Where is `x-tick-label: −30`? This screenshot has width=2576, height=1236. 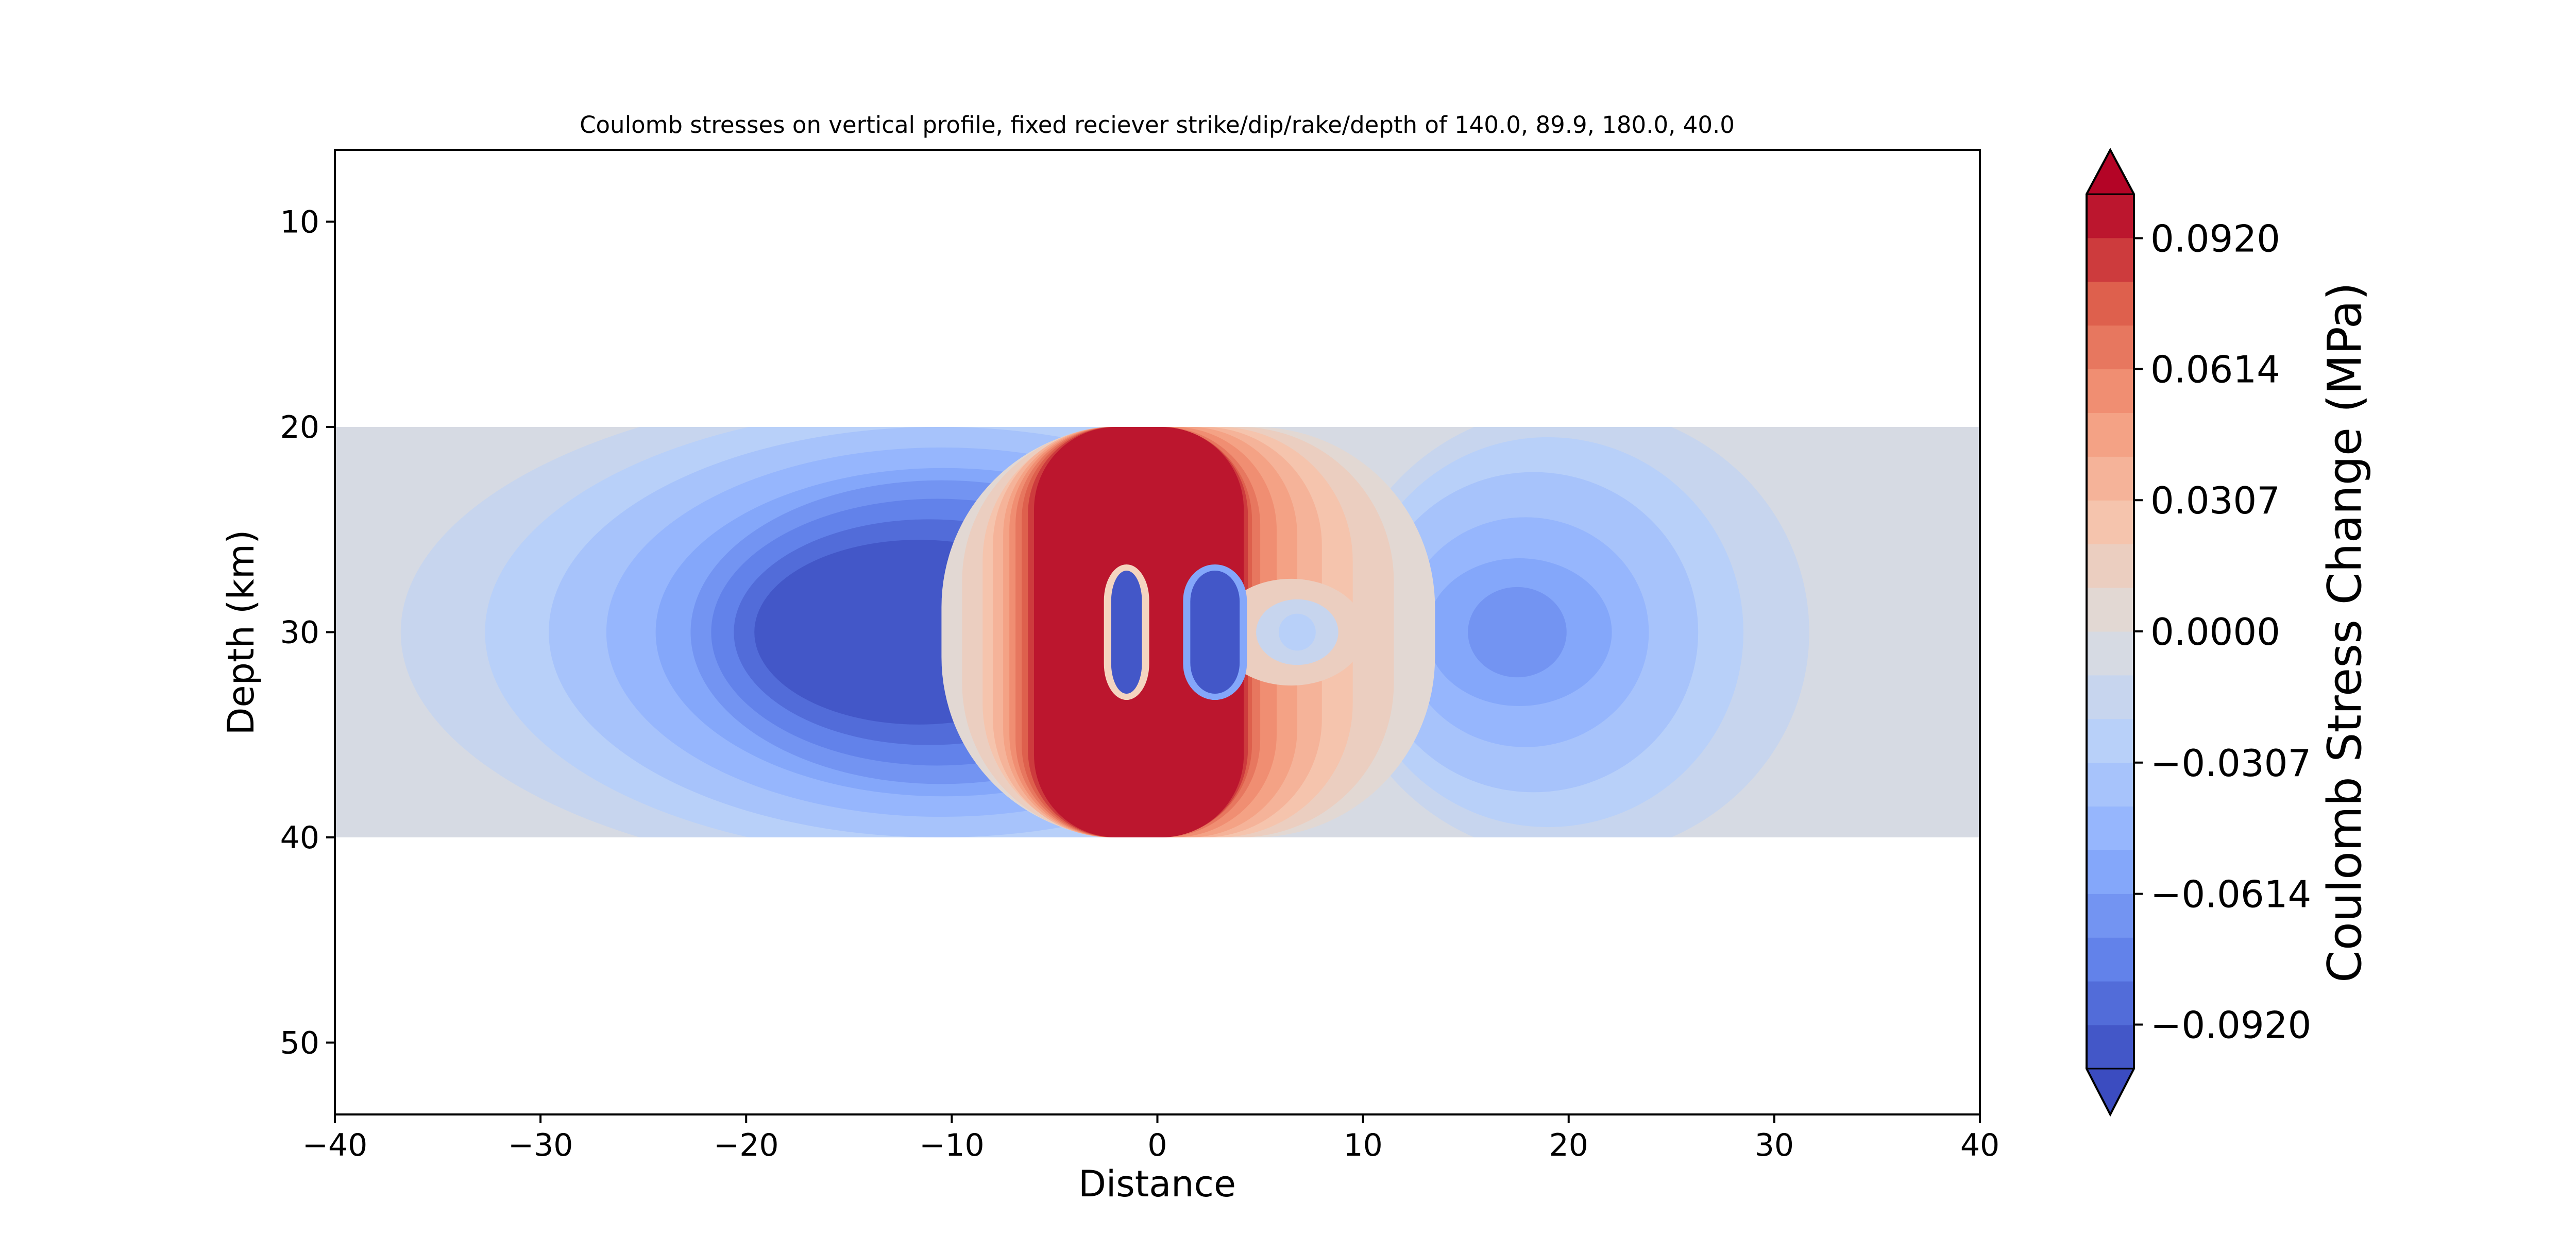
x-tick-label: −30 is located at coordinates (540, 1145).